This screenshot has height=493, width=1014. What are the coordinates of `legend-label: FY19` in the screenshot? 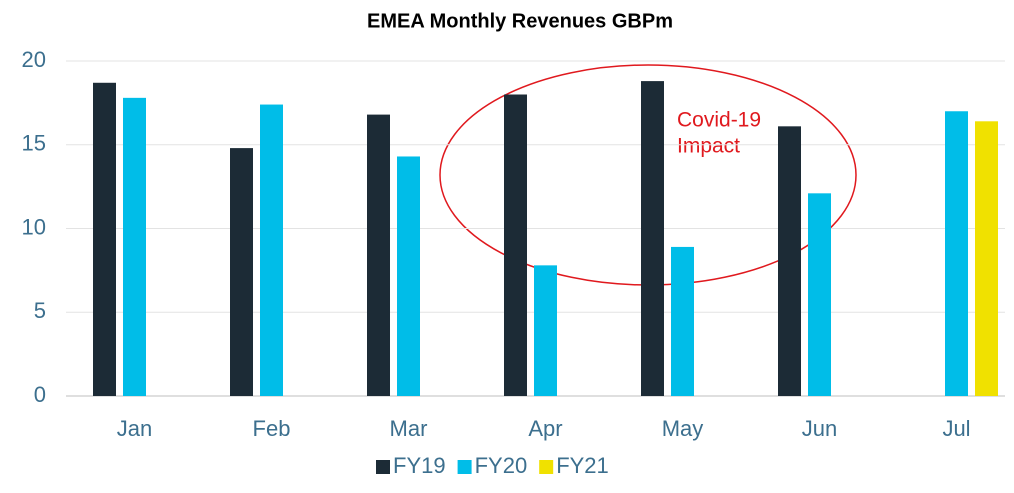 It's located at (419, 465).